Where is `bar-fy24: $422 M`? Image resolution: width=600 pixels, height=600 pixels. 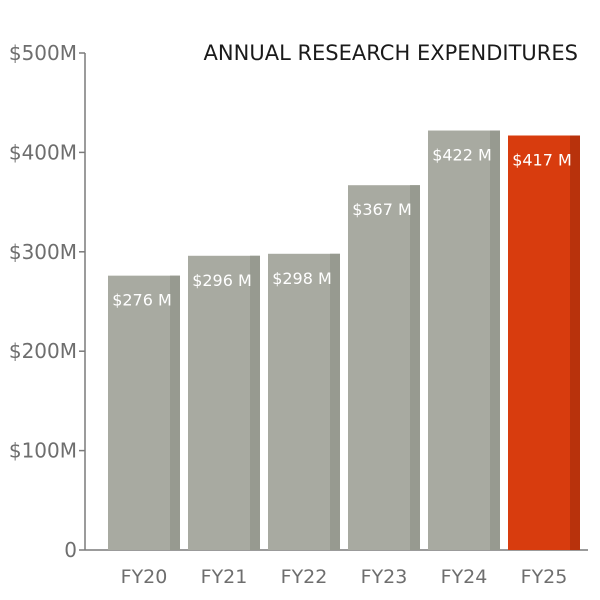 bar-fy24: $422 M is located at coordinates (464, 340).